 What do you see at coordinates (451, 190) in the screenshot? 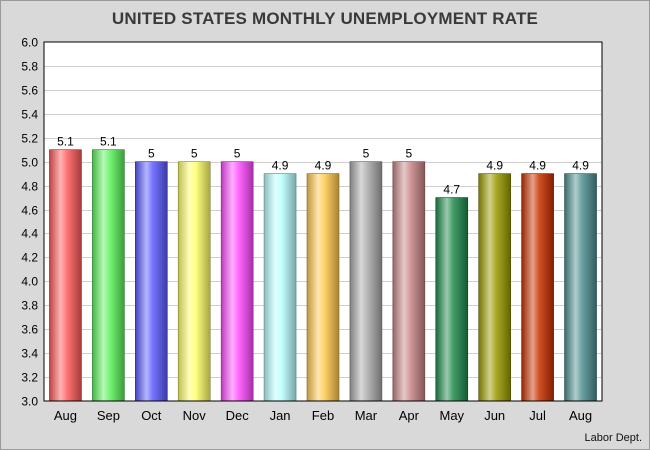
I see `data-label: 4.7` at bounding box center [451, 190].